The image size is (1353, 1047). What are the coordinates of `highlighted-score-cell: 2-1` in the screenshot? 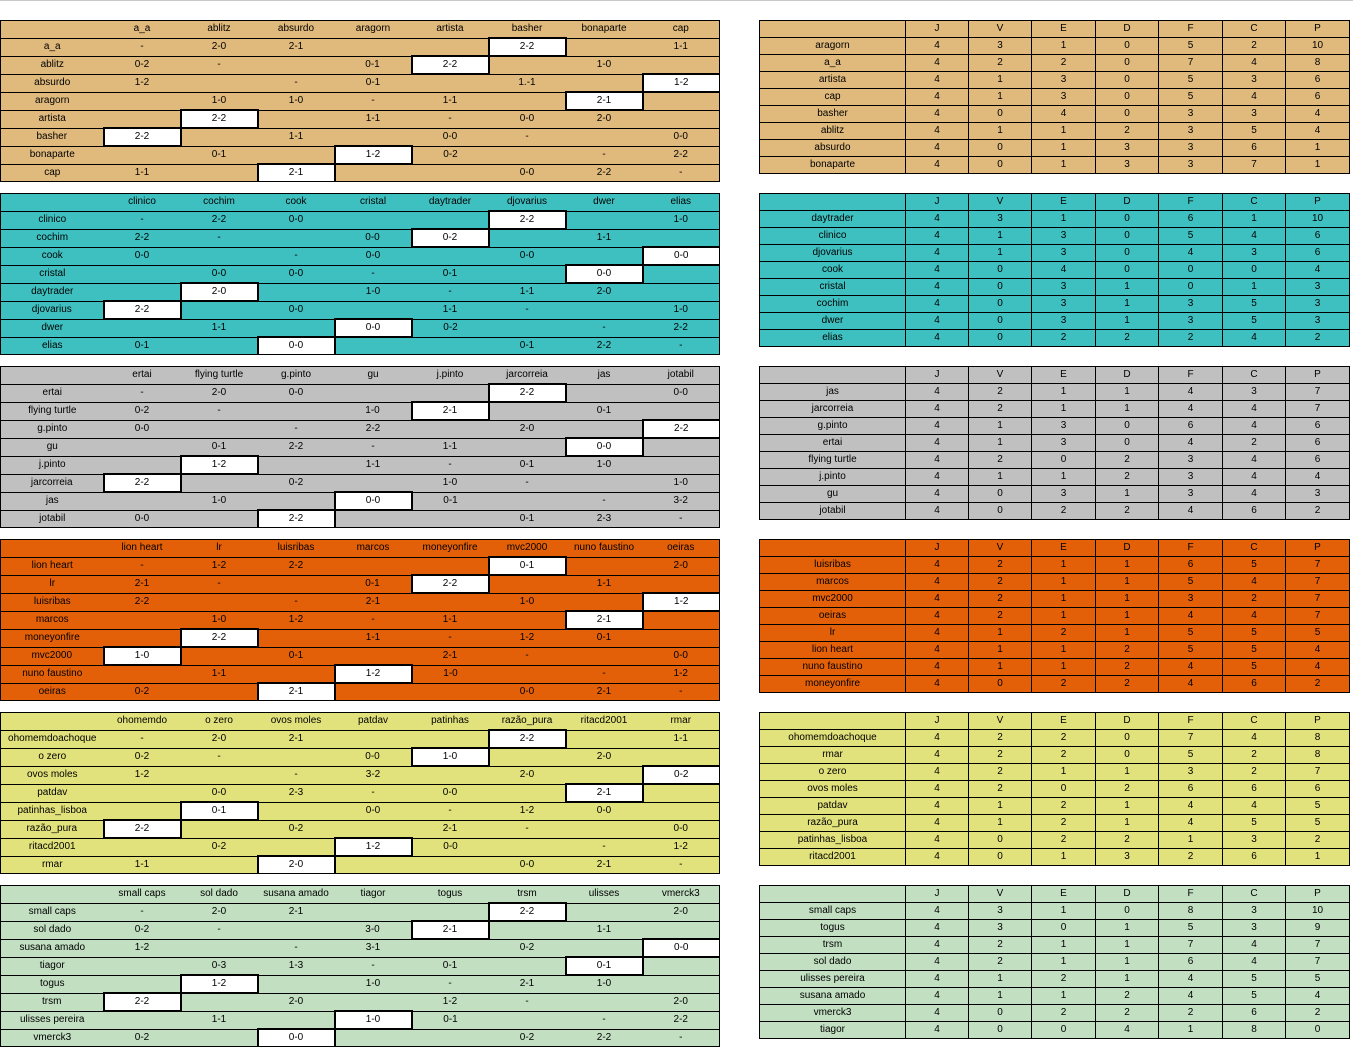 It's located at (296, 691).